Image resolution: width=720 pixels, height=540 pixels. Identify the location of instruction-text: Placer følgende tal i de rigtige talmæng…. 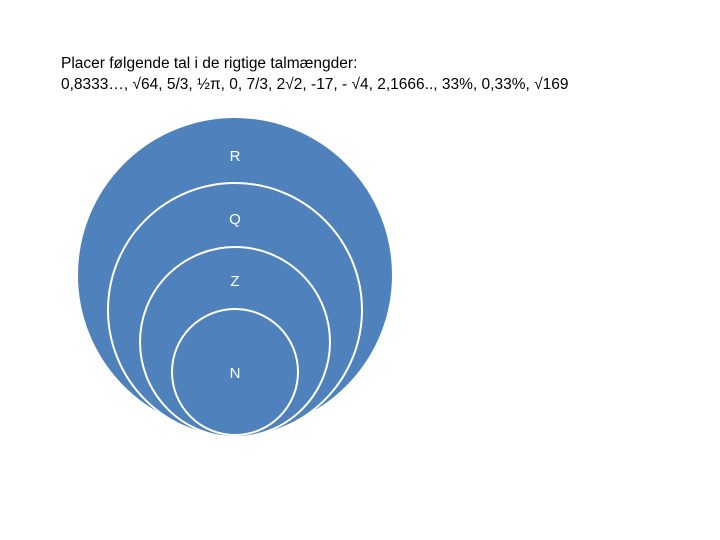
(209, 63).